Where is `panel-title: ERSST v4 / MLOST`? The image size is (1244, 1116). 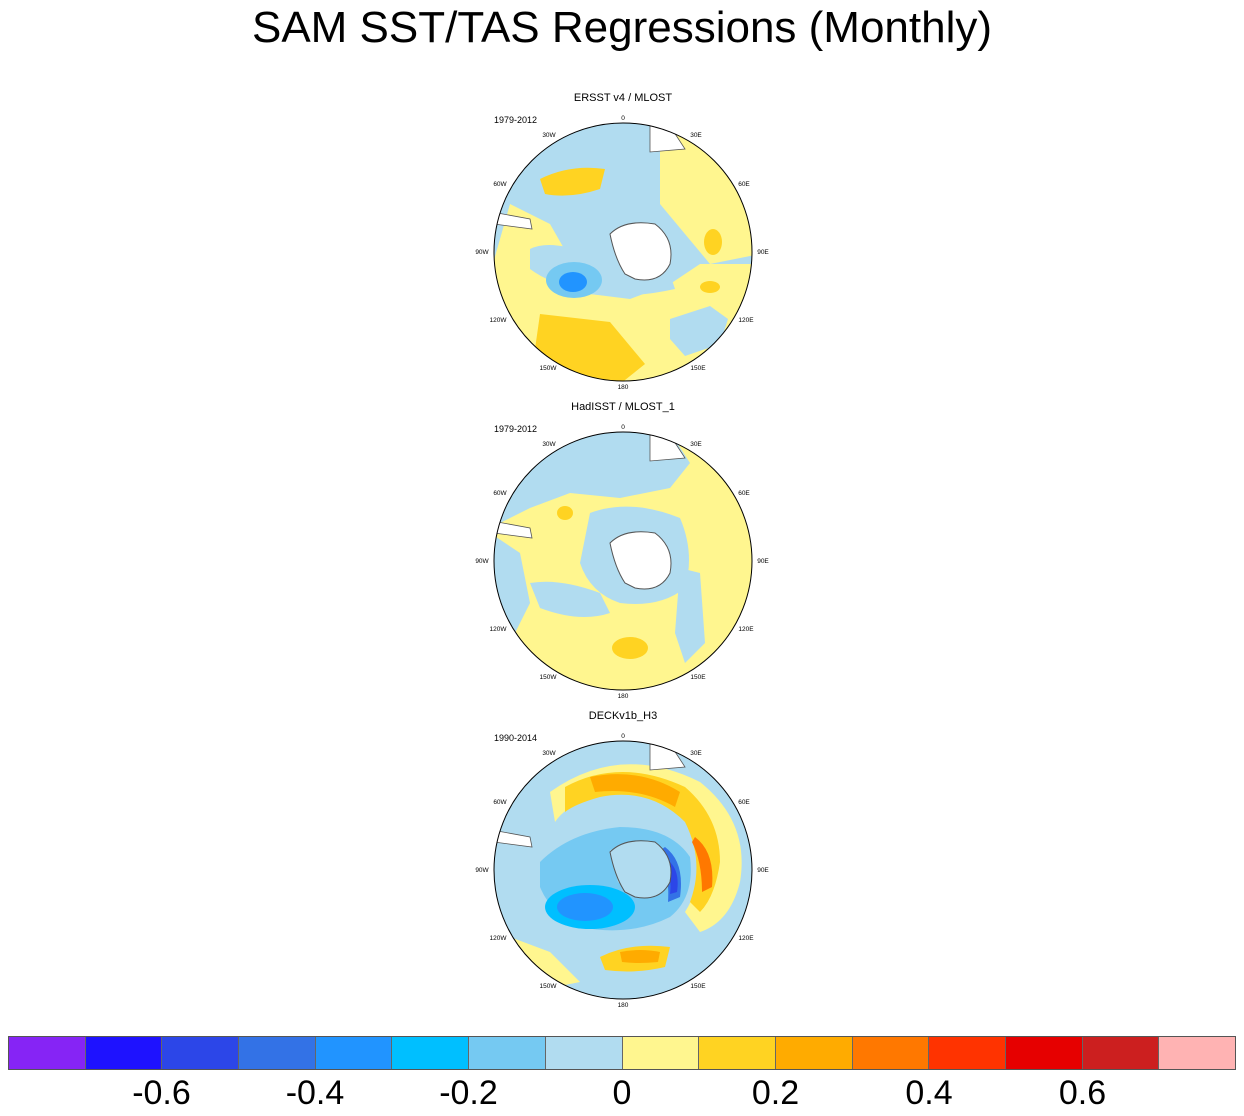 panel-title: ERSST v4 / MLOST is located at coordinates (623, 98).